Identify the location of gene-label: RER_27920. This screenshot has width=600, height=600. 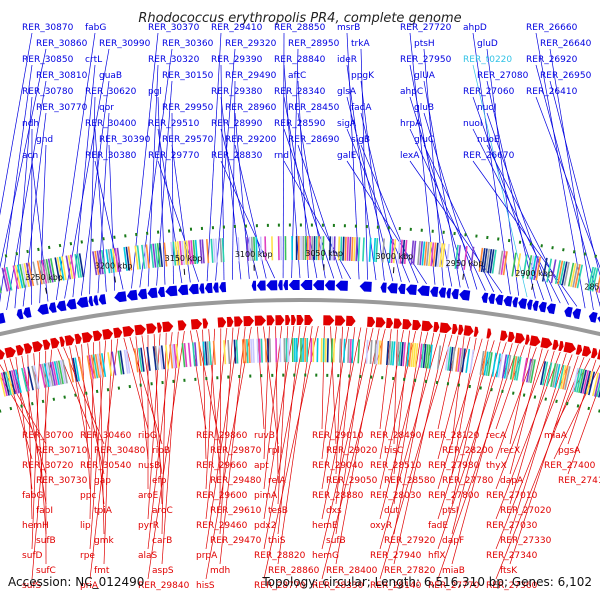
(410, 541).